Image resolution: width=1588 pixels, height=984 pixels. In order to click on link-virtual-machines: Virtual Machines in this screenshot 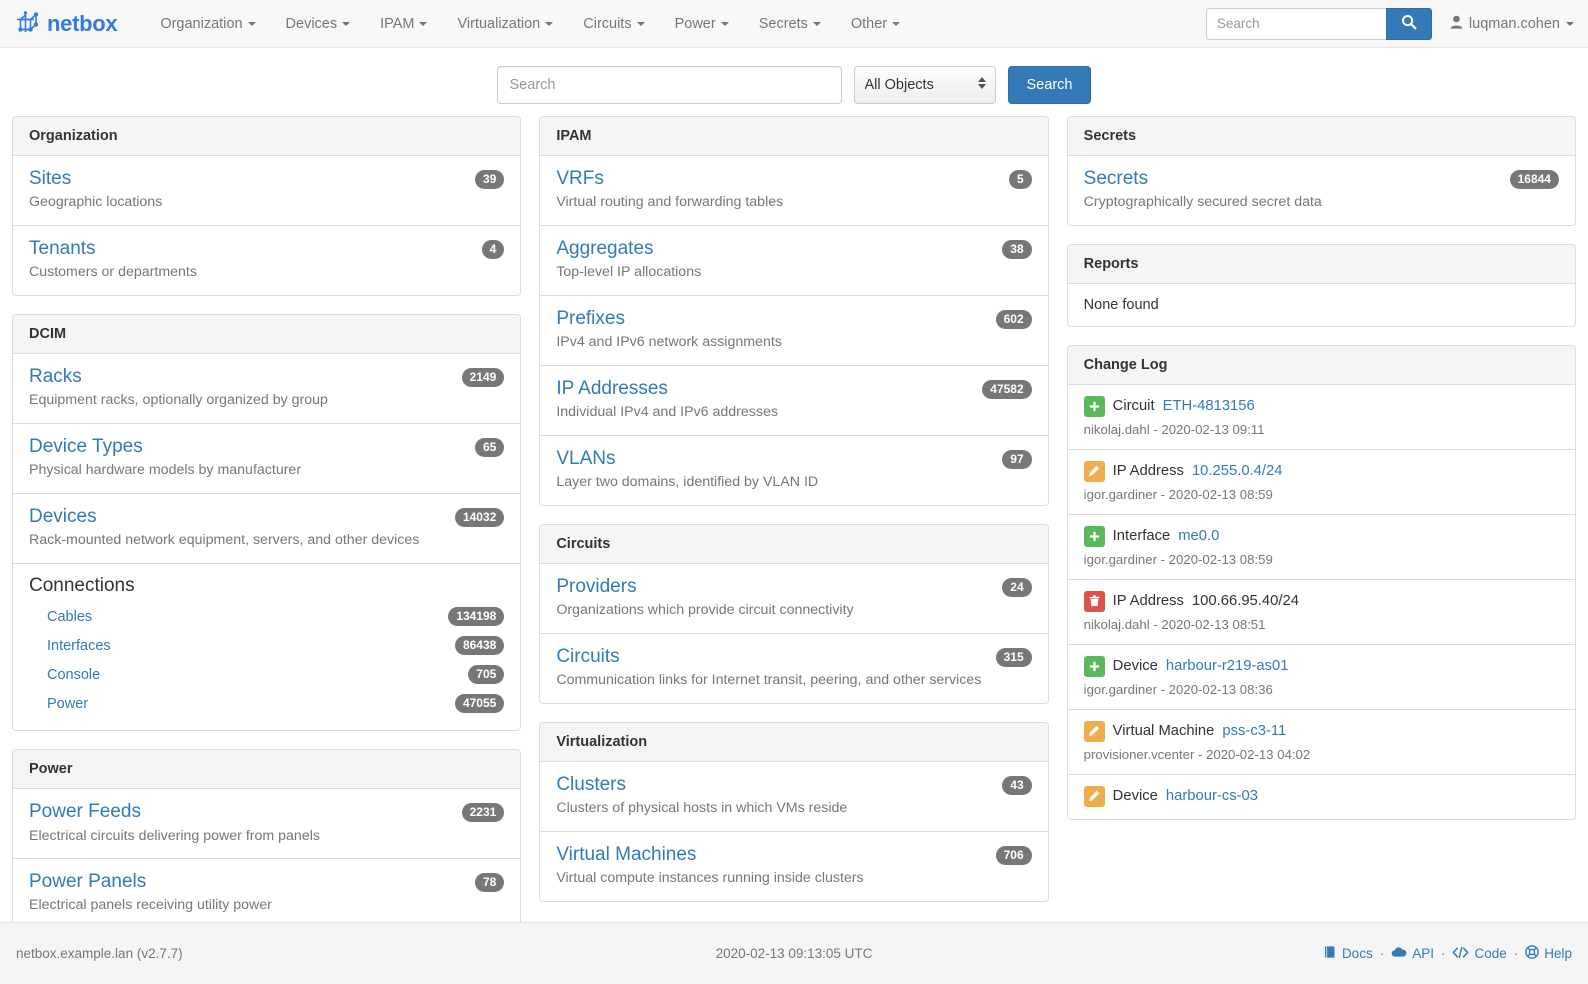, I will do `click(626, 854)`.